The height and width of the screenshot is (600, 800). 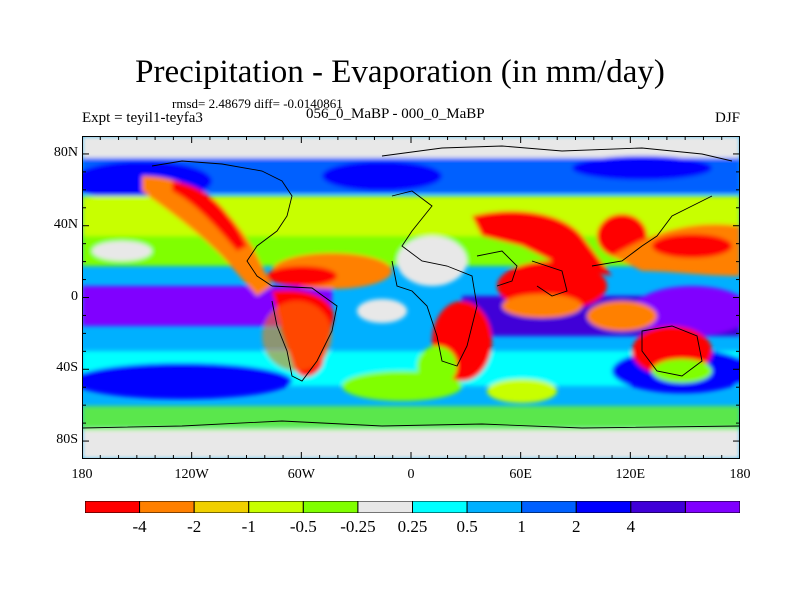 I want to click on colorbar-label: -2, so click(x=194, y=526).